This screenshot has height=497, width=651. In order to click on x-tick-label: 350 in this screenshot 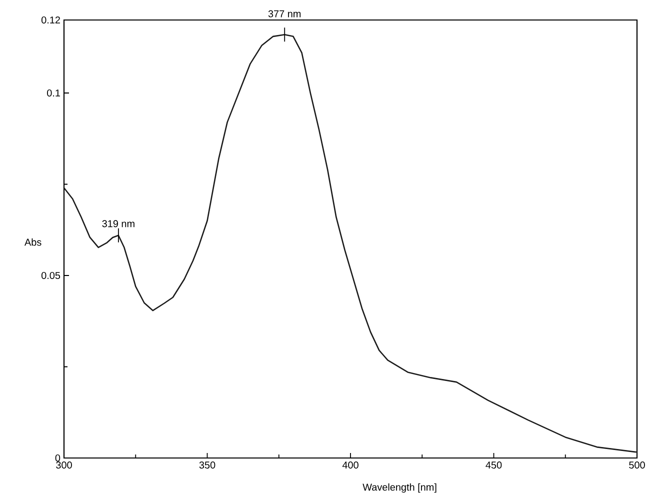, I will do `click(207, 465)`.